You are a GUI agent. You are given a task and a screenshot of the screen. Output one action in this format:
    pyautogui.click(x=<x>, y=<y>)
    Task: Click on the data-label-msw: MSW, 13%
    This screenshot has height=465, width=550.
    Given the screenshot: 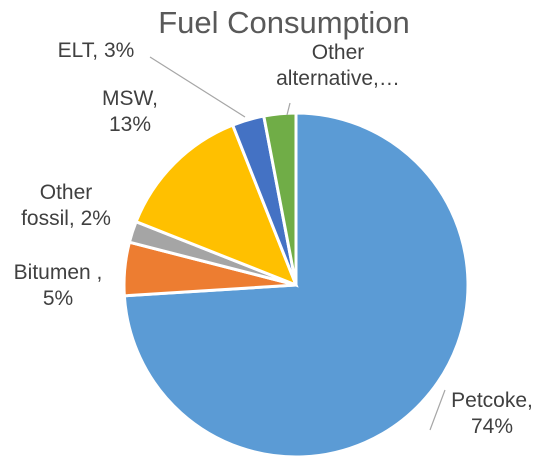 What is the action you would take?
    pyautogui.click(x=130, y=111)
    